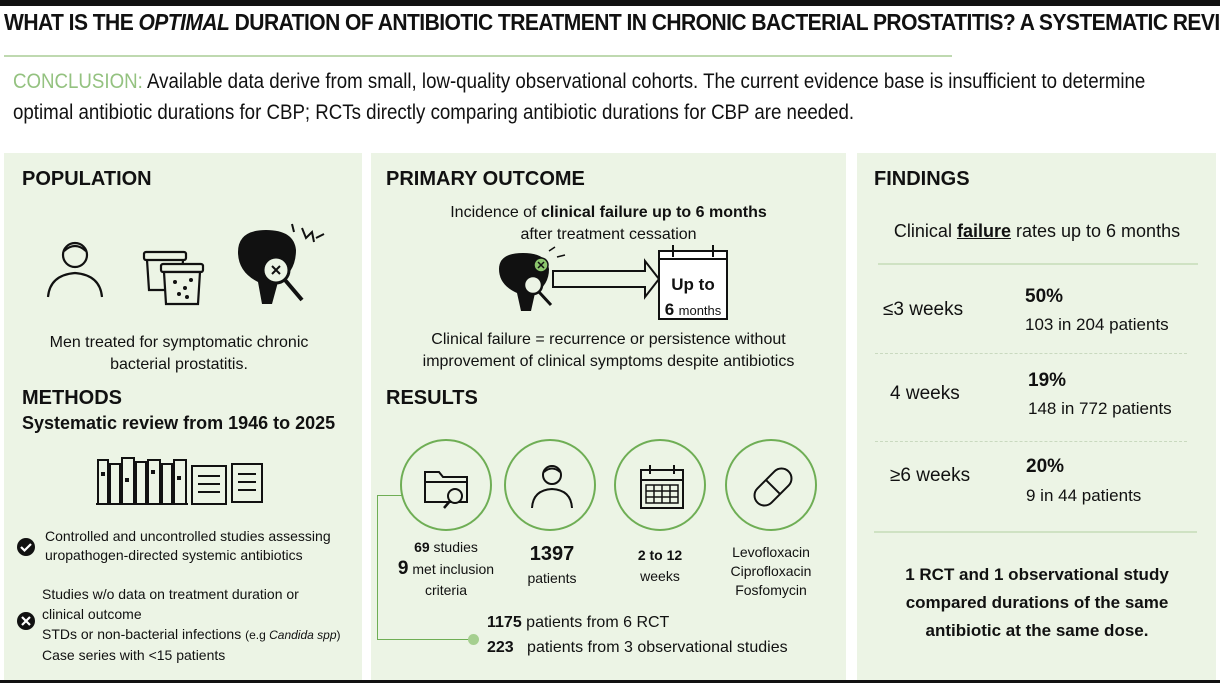 The width and height of the screenshot is (1220, 683). What do you see at coordinates (1047, 380) in the screenshot?
I see `failure-rate: 19%` at bounding box center [1047, 380].